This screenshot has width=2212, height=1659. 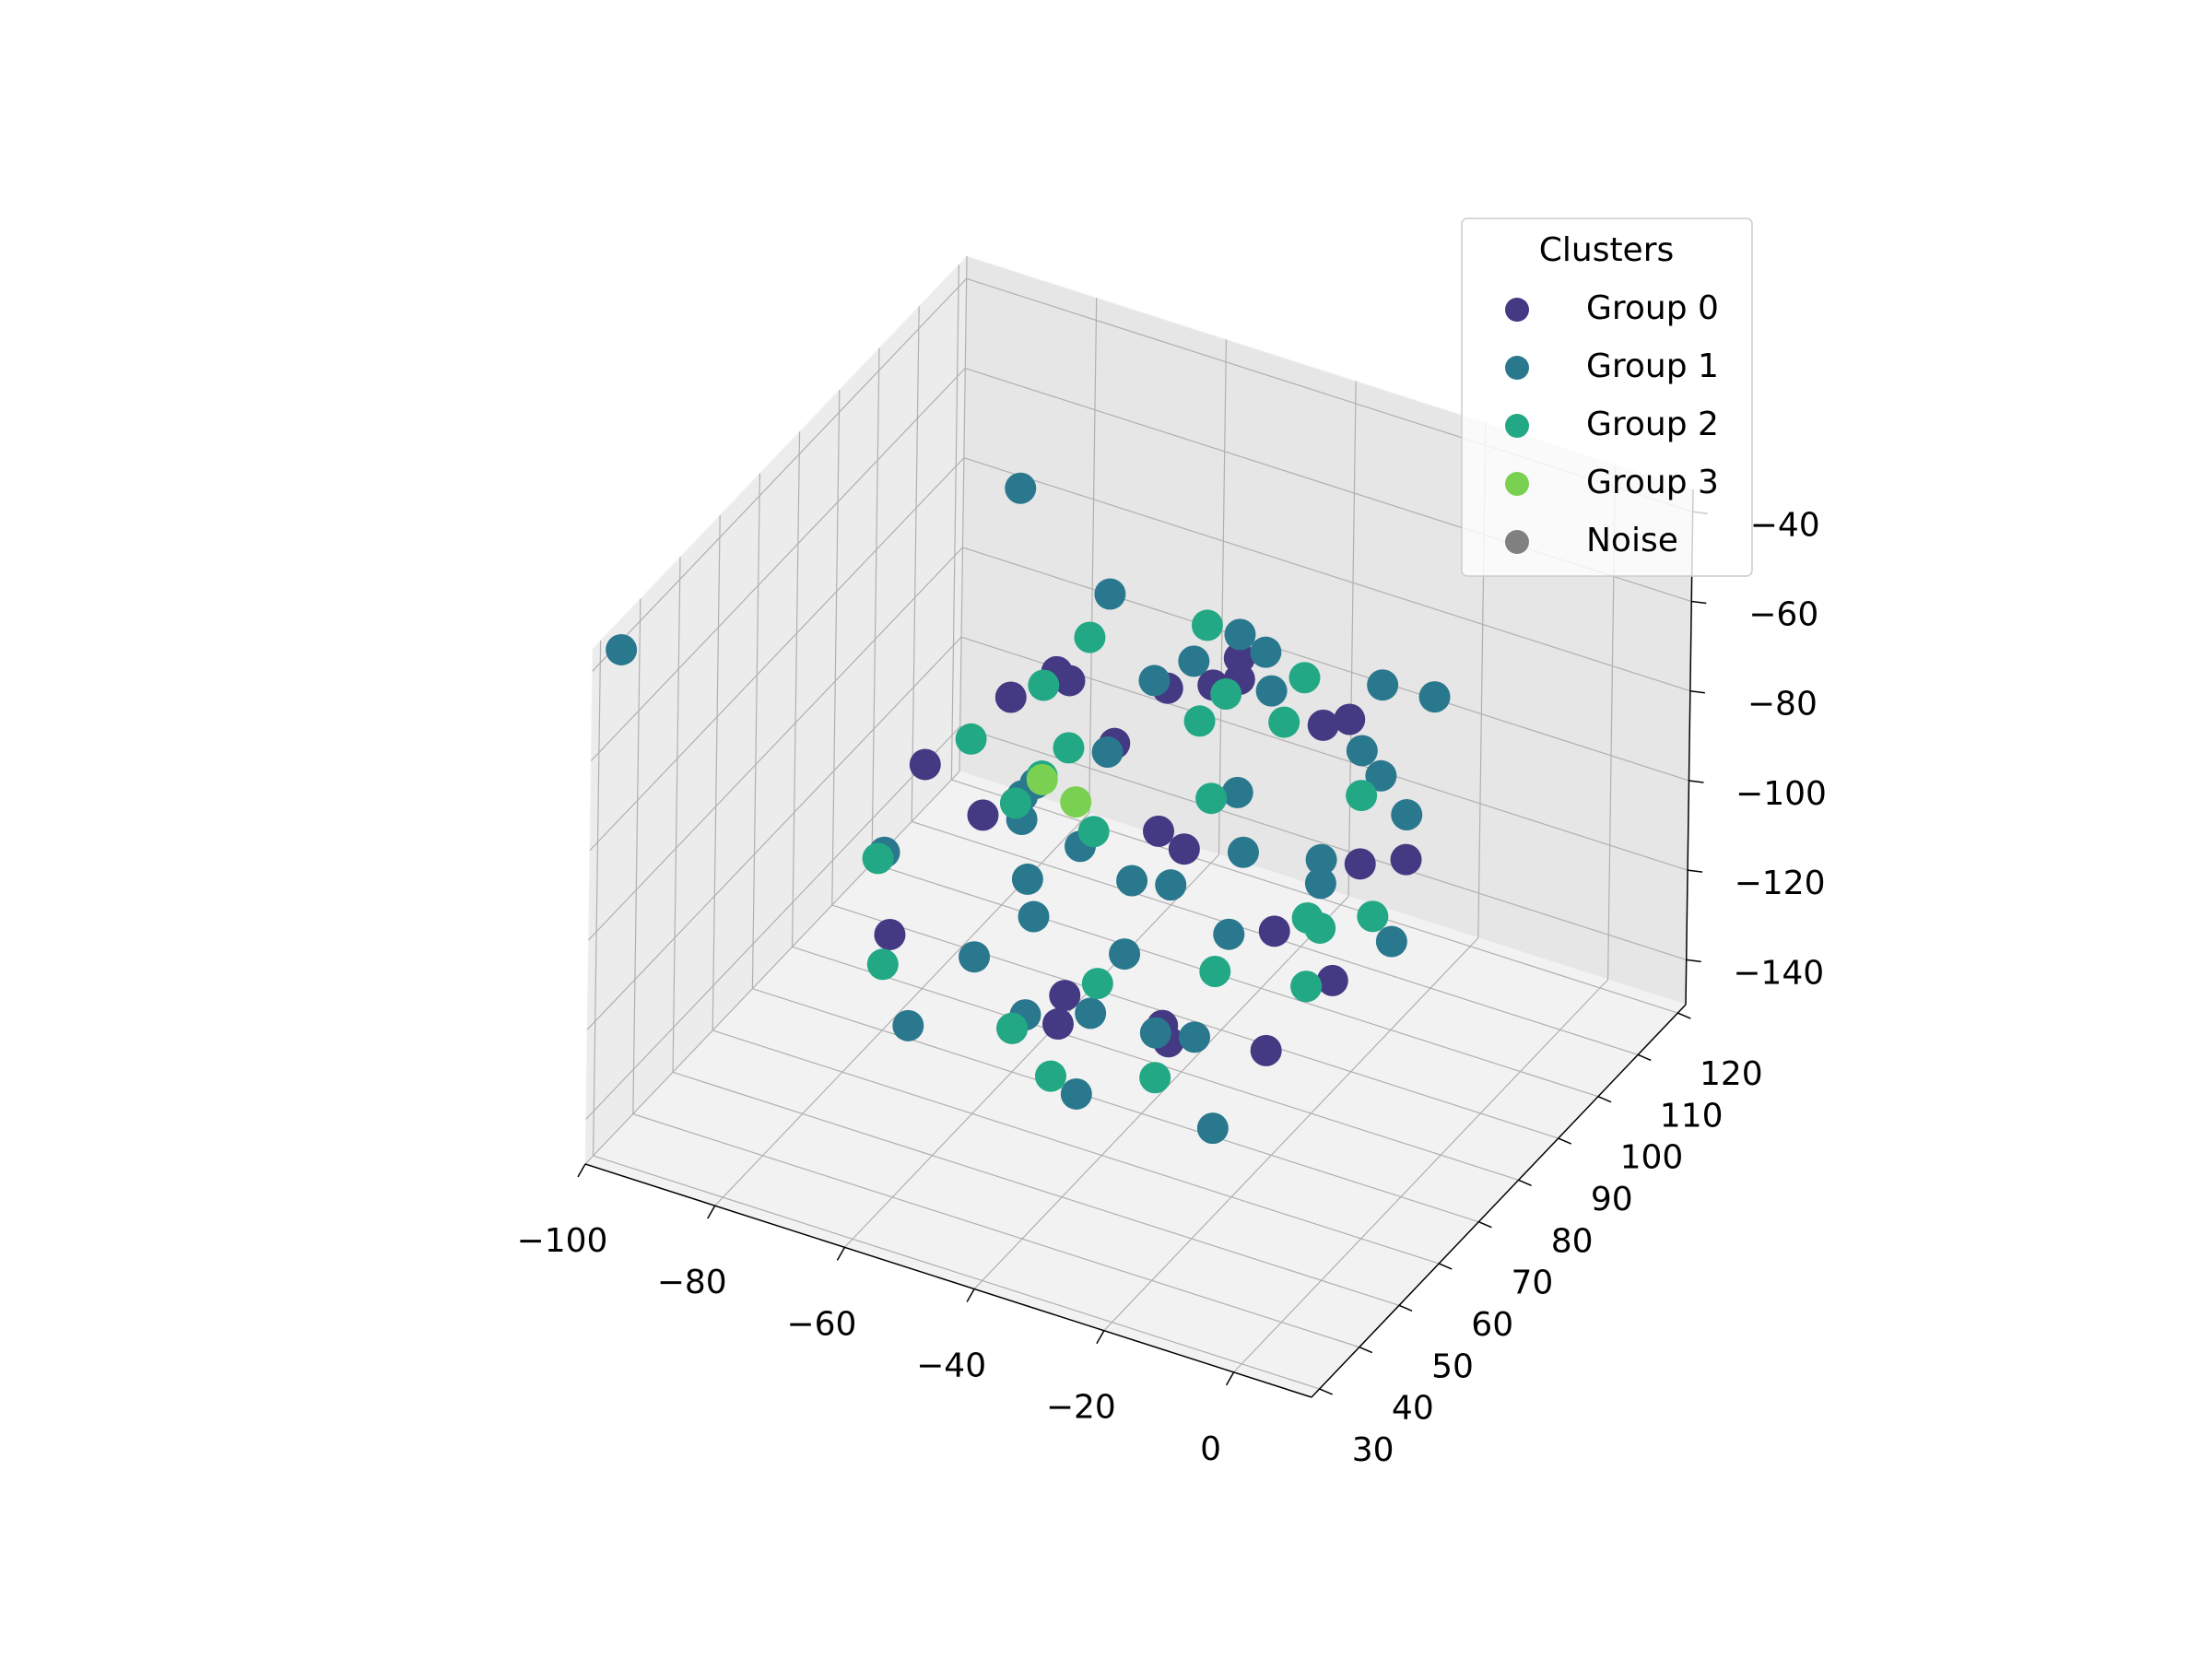 I want to click on x-axis, so click(x=948, y=1280).